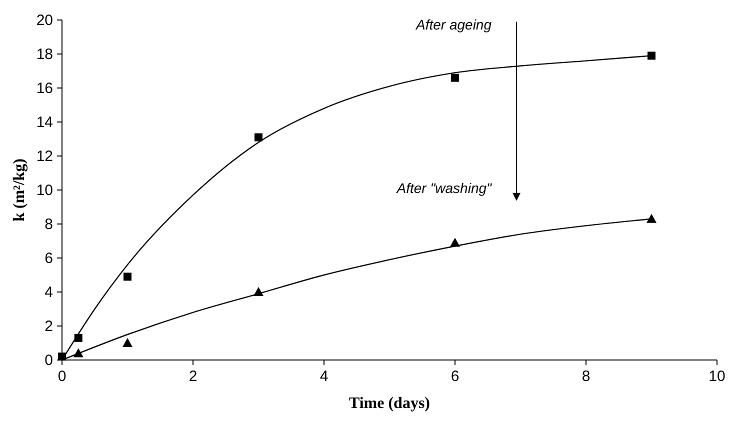  Describe the element at coordinates (389, 403) in the screenshot. I see `x-axis-title: Time (days)` at that location.